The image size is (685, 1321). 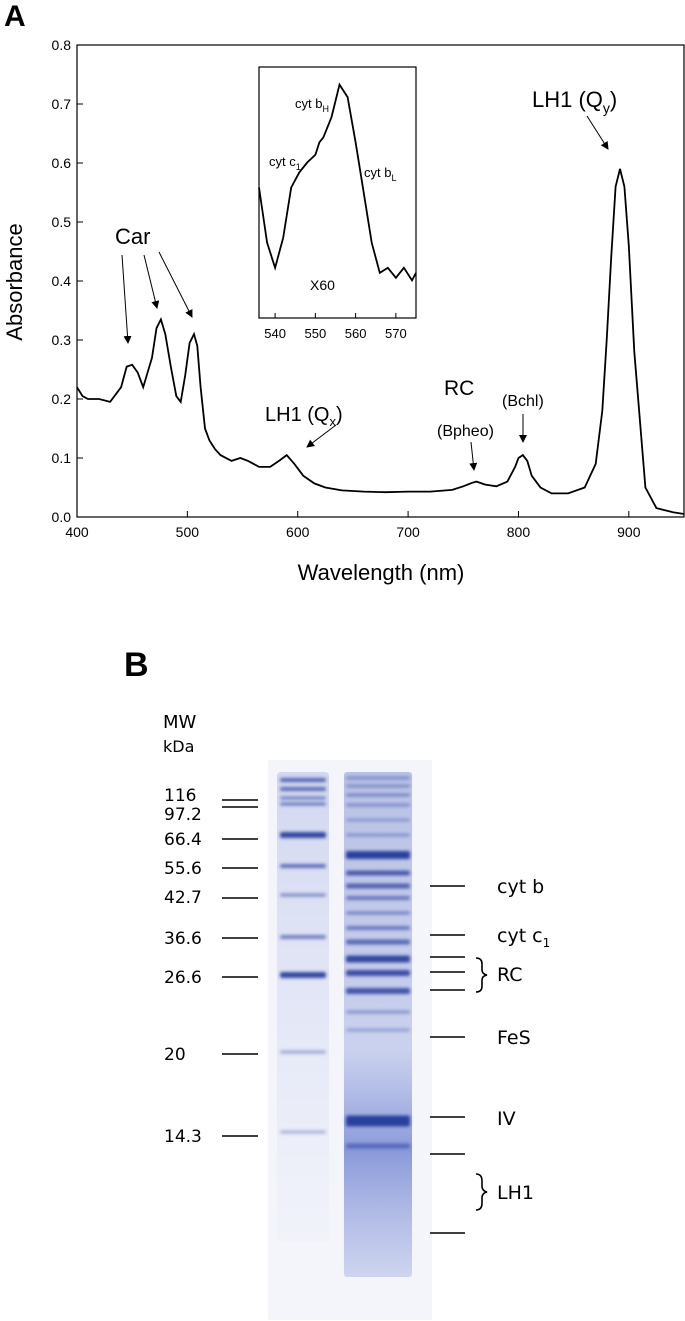 What do you see at coordinates (178, 746) in the screenshot?
I see `mw-unit: kDa` at bounding box center [178, 746].